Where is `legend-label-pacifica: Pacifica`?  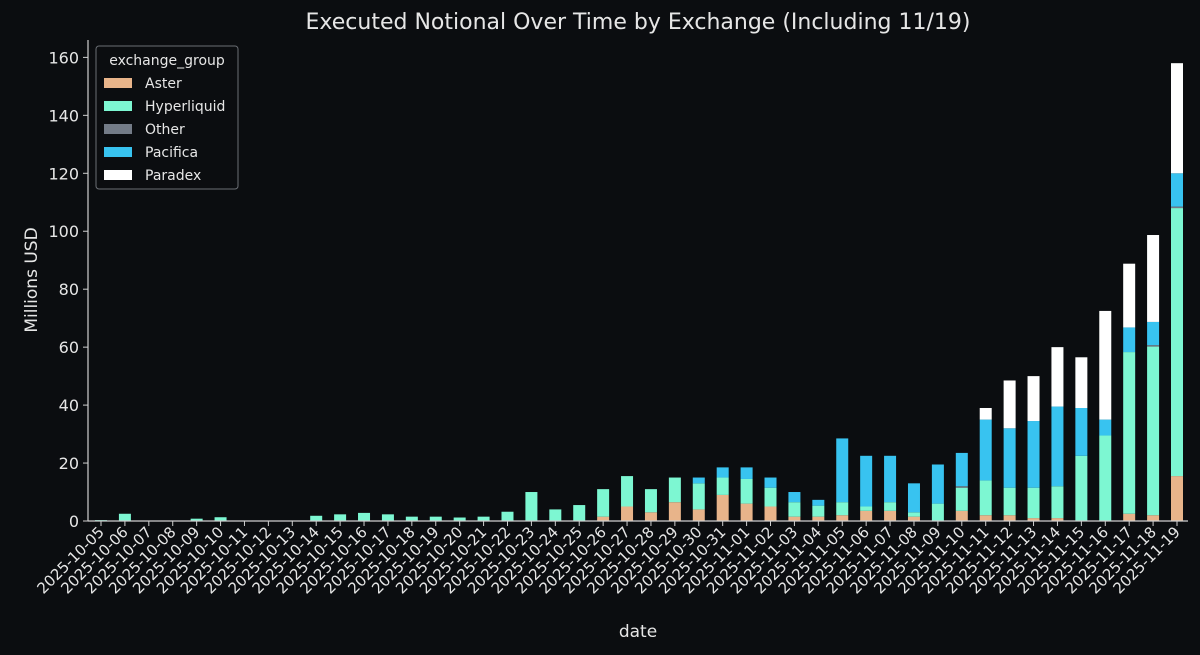
legend-label-pacifica: Pacifica is located at coordinates (171, 153).